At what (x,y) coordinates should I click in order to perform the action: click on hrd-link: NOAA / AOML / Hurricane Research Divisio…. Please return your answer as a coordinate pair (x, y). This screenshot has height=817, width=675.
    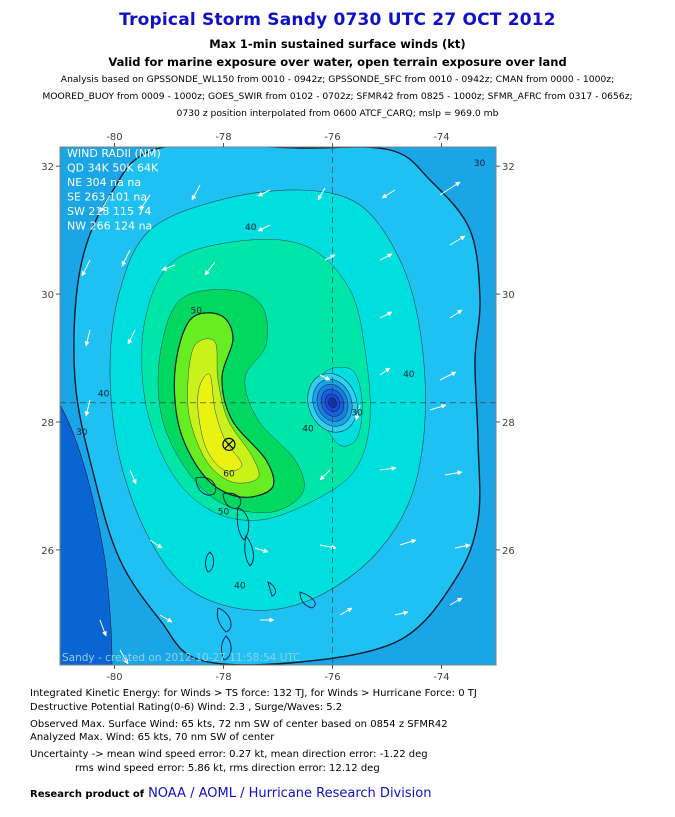
    Looking at the image, I should click on (290, 793).